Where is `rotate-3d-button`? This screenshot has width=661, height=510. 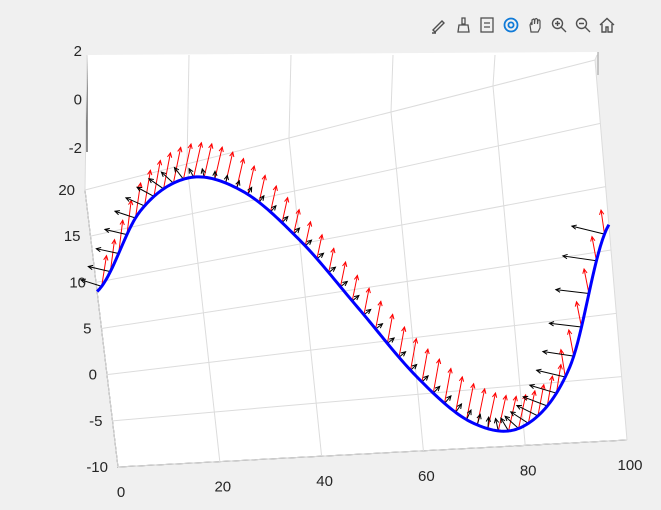
rotate-3d-button is located at coordinates (511, 25).